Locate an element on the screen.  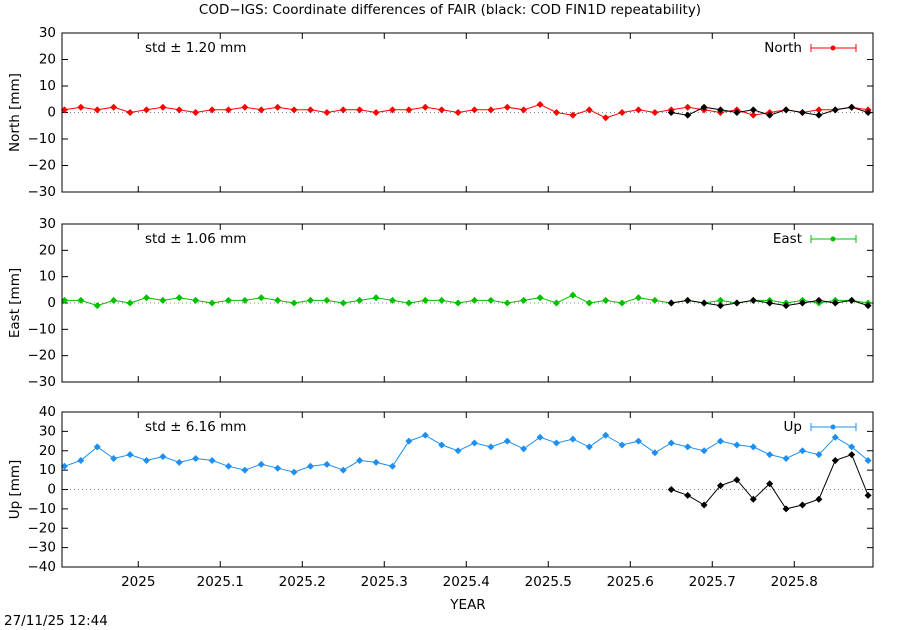
x-tick-label: 2025.1 is located at coordinates (220, 582).